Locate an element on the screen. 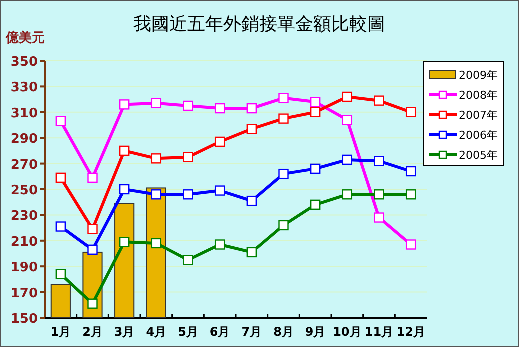 The image size is (519, 347). y-tick-label: 210 is located at coordinates (24, 242).